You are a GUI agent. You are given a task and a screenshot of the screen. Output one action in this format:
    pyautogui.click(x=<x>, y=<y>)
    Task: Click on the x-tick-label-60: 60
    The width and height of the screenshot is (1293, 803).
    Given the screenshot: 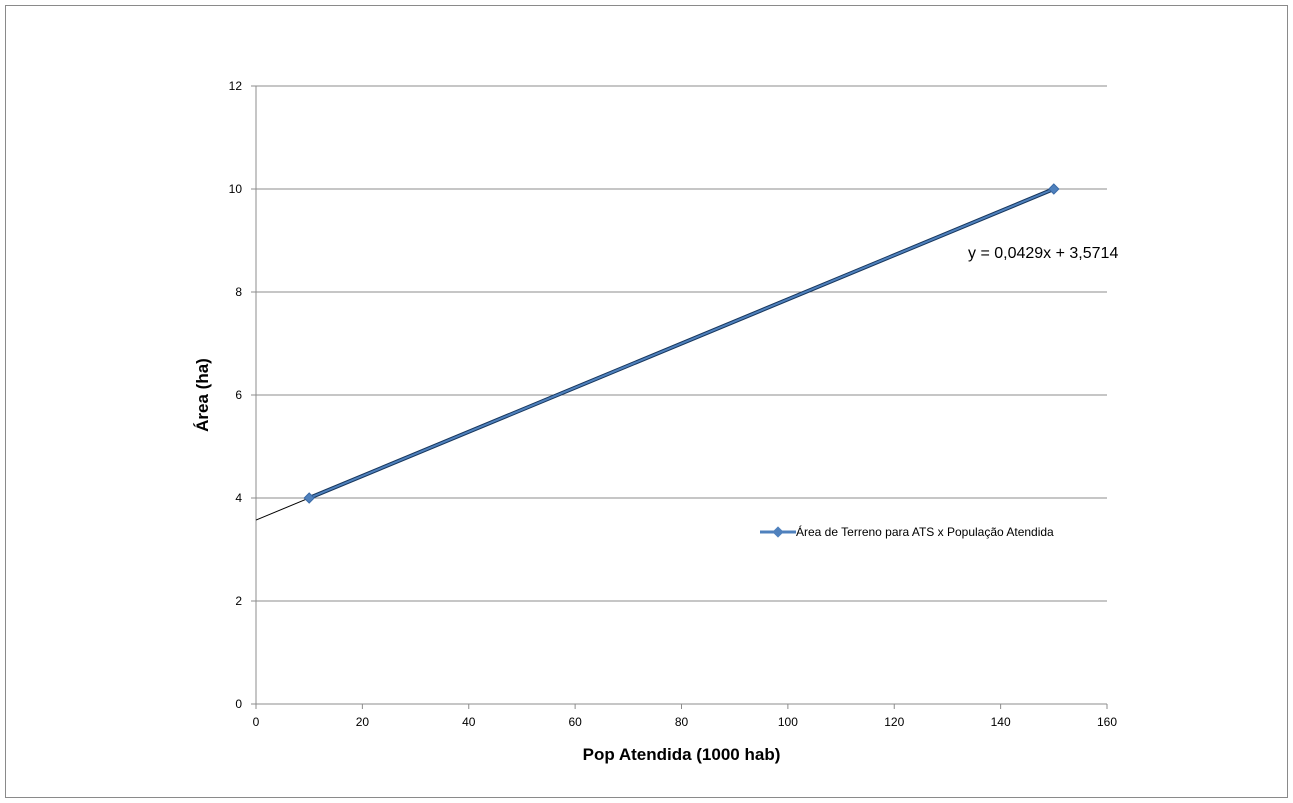 What is the action you would take?
    pyautogui.click(x=575, y=722)
    